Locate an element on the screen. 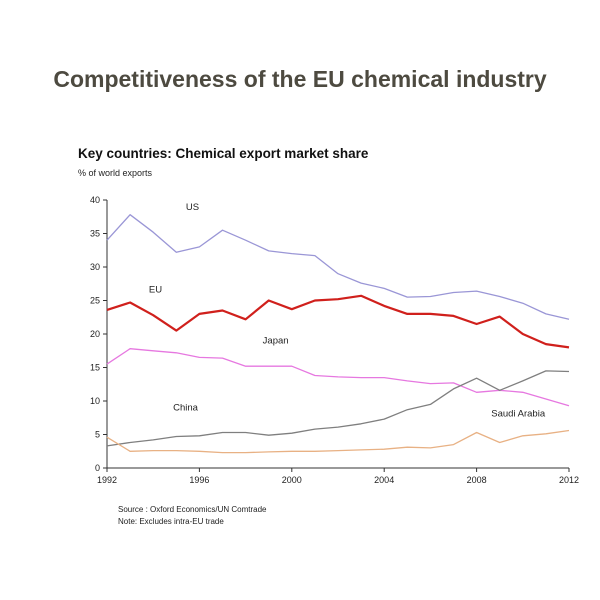  y-tick-label: 20 is located at coordinates (95, 334).